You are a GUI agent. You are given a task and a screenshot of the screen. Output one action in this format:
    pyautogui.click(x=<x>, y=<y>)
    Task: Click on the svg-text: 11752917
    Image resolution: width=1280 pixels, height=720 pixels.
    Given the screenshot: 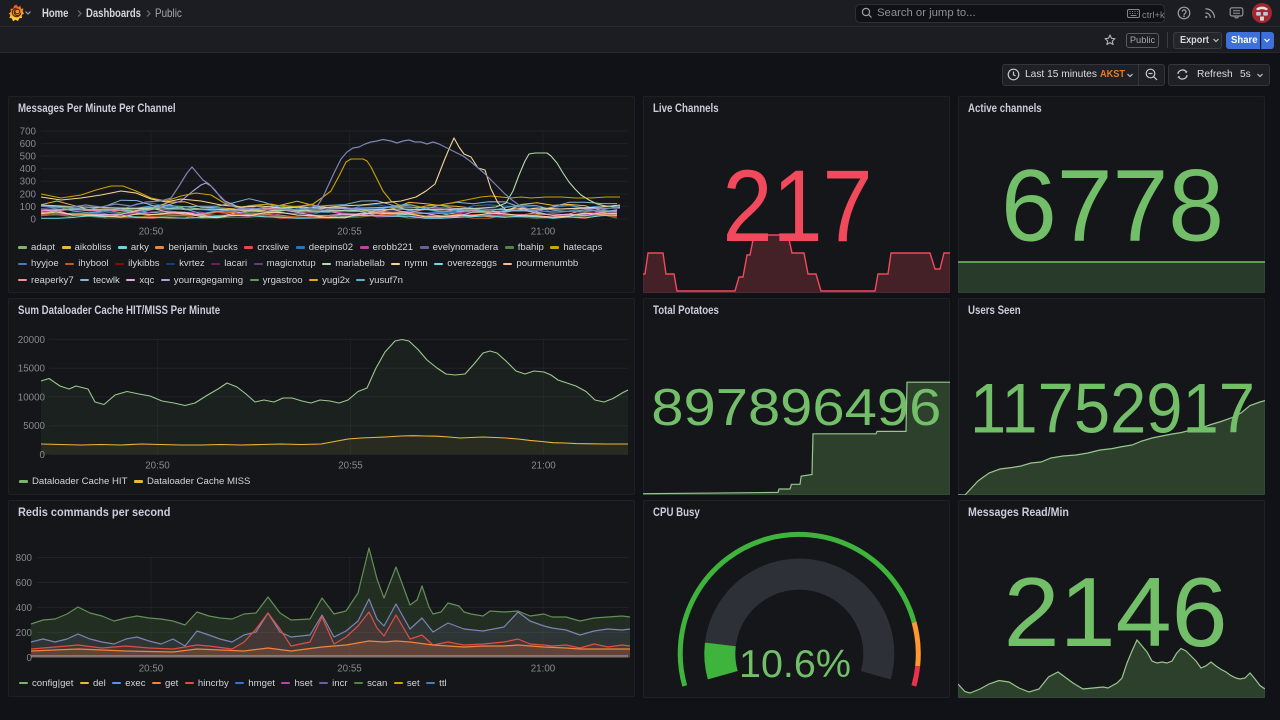 What is the action you would take?
    pyautogui.click(x=1112, y=408)
    